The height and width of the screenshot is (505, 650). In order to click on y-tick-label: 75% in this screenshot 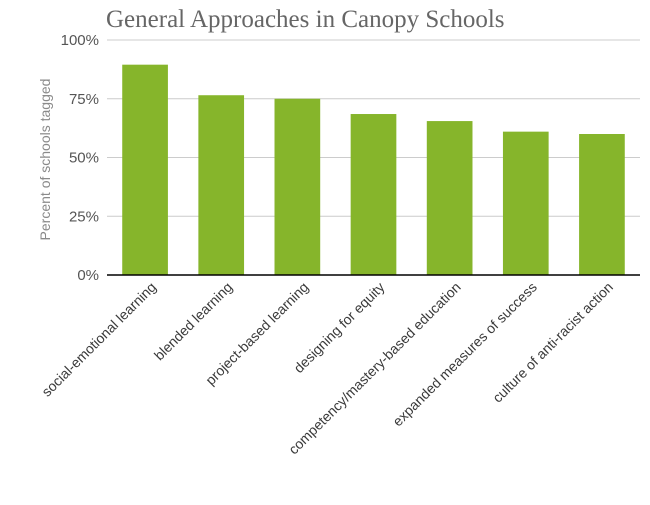, I will do `click(84, 99)`.